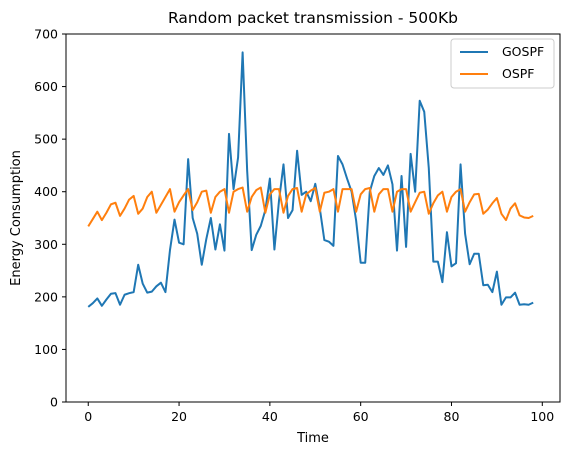 The height and width of the screenshot is (455, 571). Describe the element at coordinates (542, 416) in the screenshot. I see `x-tick-label: 100` at that location.